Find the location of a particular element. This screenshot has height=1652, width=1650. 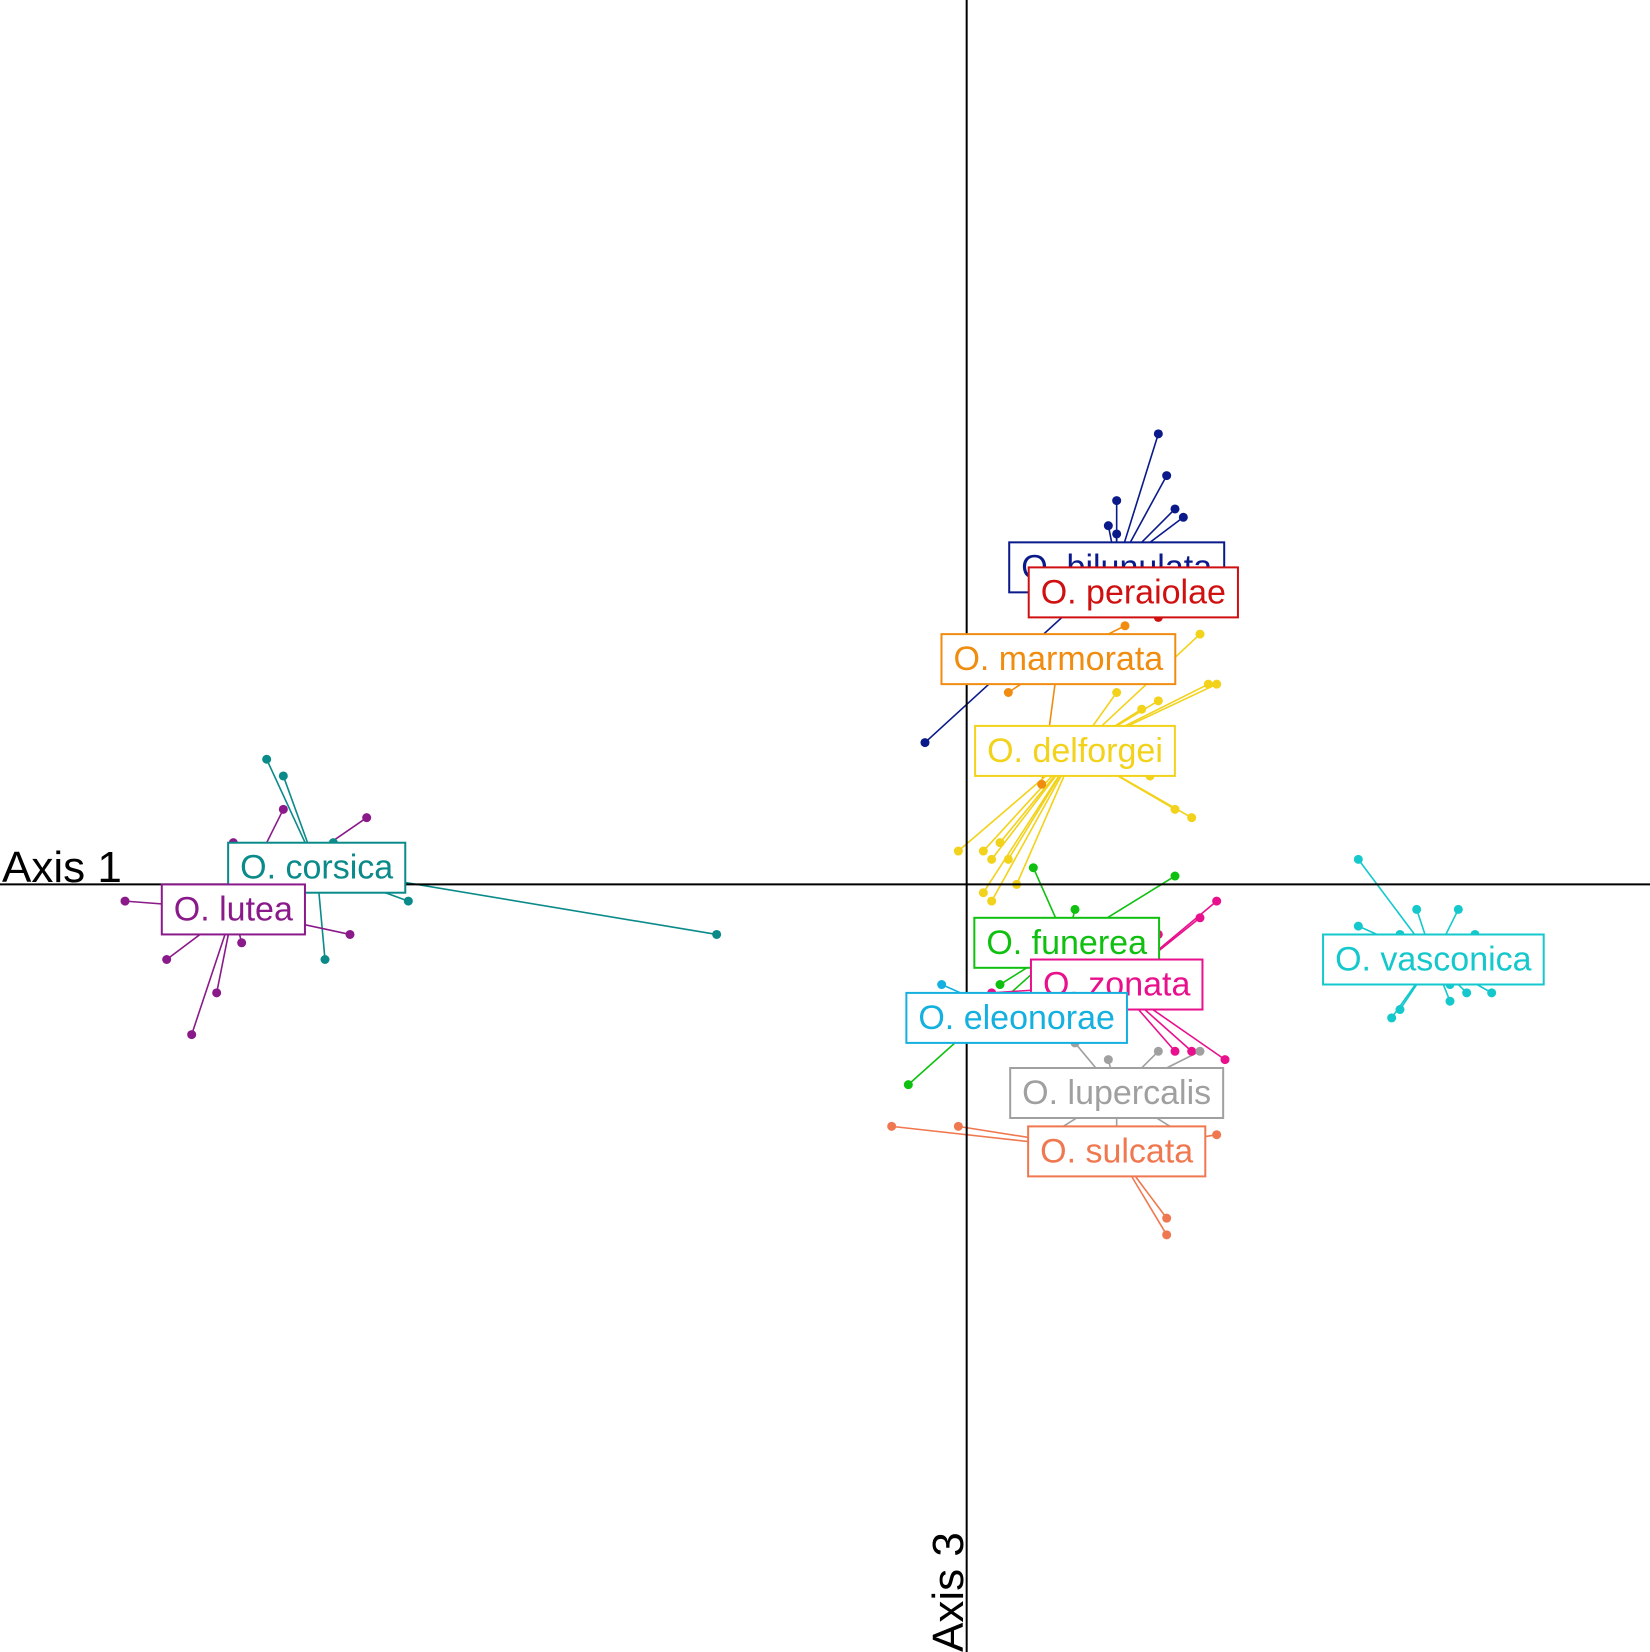

group-label-o-delforgei: O. delforgei is located at coordinates (1075, 750).